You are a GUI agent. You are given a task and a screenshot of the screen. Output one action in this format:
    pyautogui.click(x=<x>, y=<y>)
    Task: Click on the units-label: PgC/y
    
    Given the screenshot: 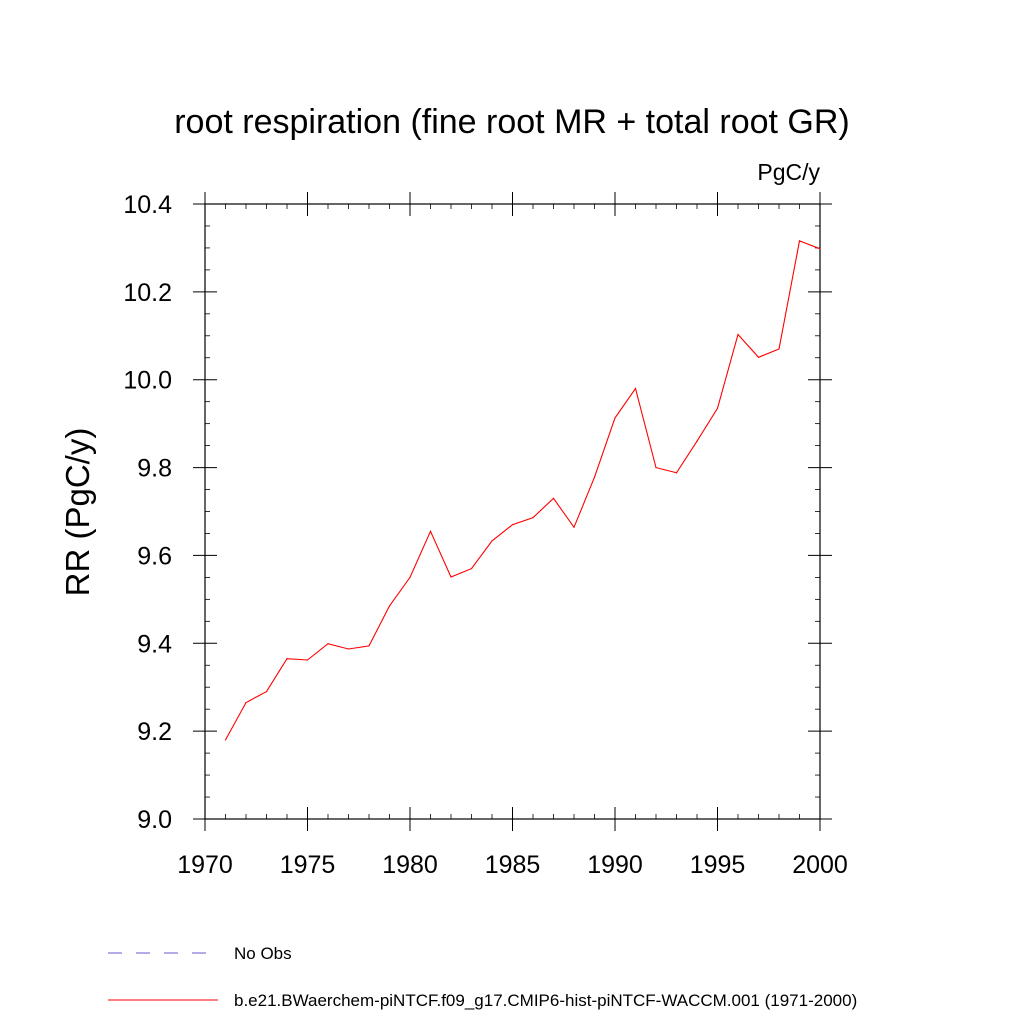 What is the action you would take?
    pyautogui.click(x=788, y=172)
    